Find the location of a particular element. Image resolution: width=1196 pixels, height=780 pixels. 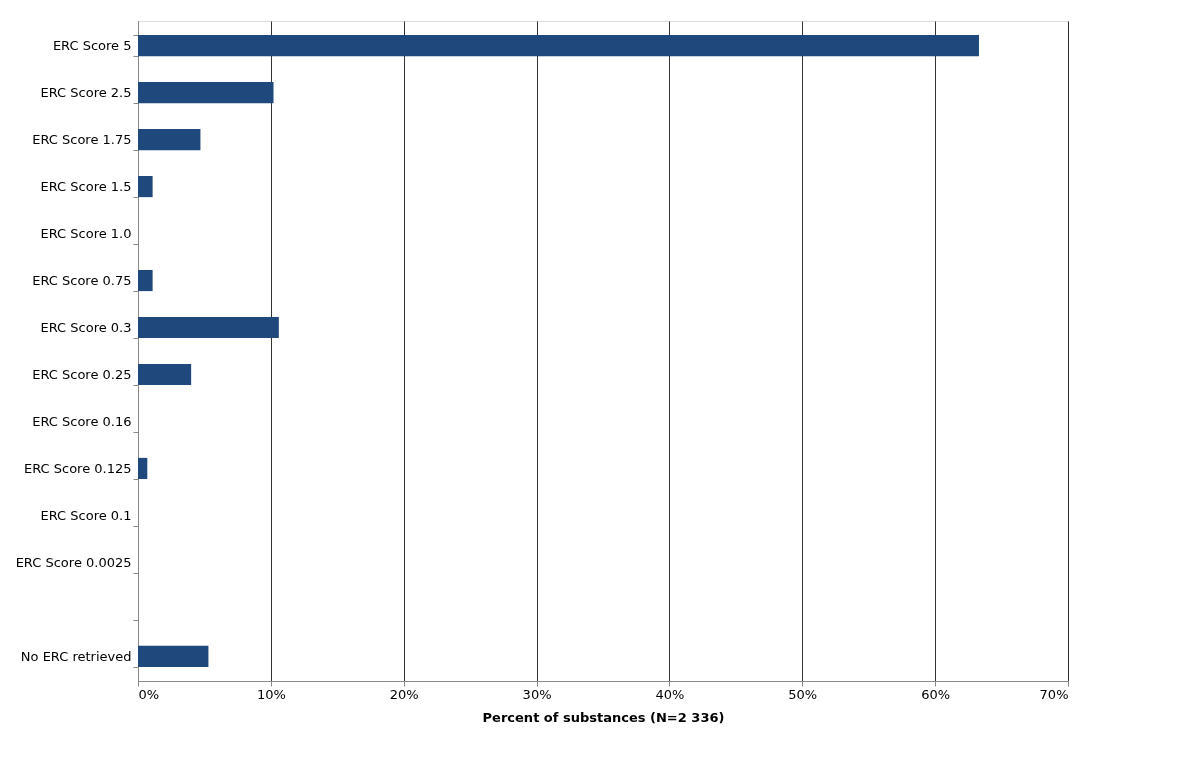

x-axis-title: Percent of substances (N=2 336) is located at coordinates (603, 717).